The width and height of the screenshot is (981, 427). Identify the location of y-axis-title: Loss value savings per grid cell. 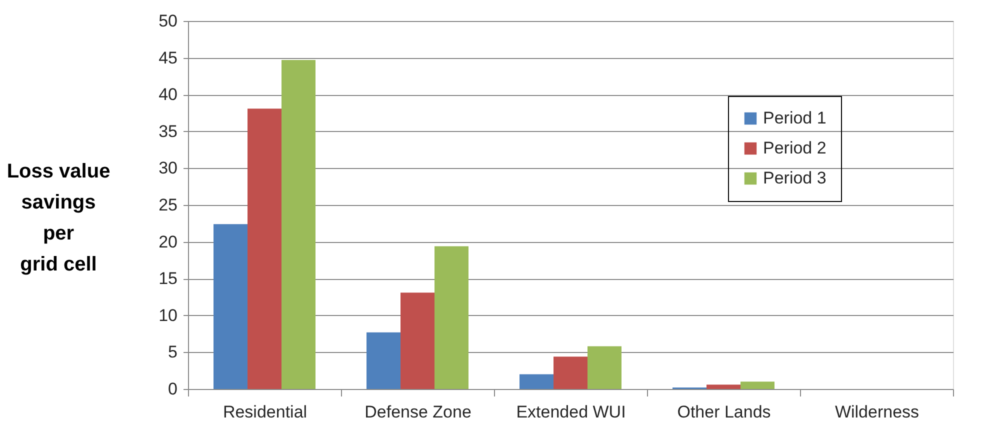
(58, 218).